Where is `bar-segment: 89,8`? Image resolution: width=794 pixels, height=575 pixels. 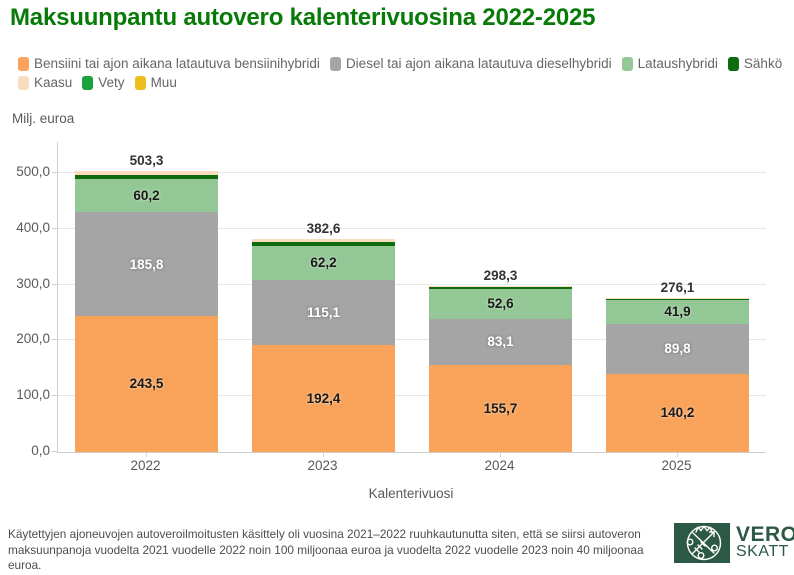
bar-segment: 89,8 is located at coordinates (677, 348).